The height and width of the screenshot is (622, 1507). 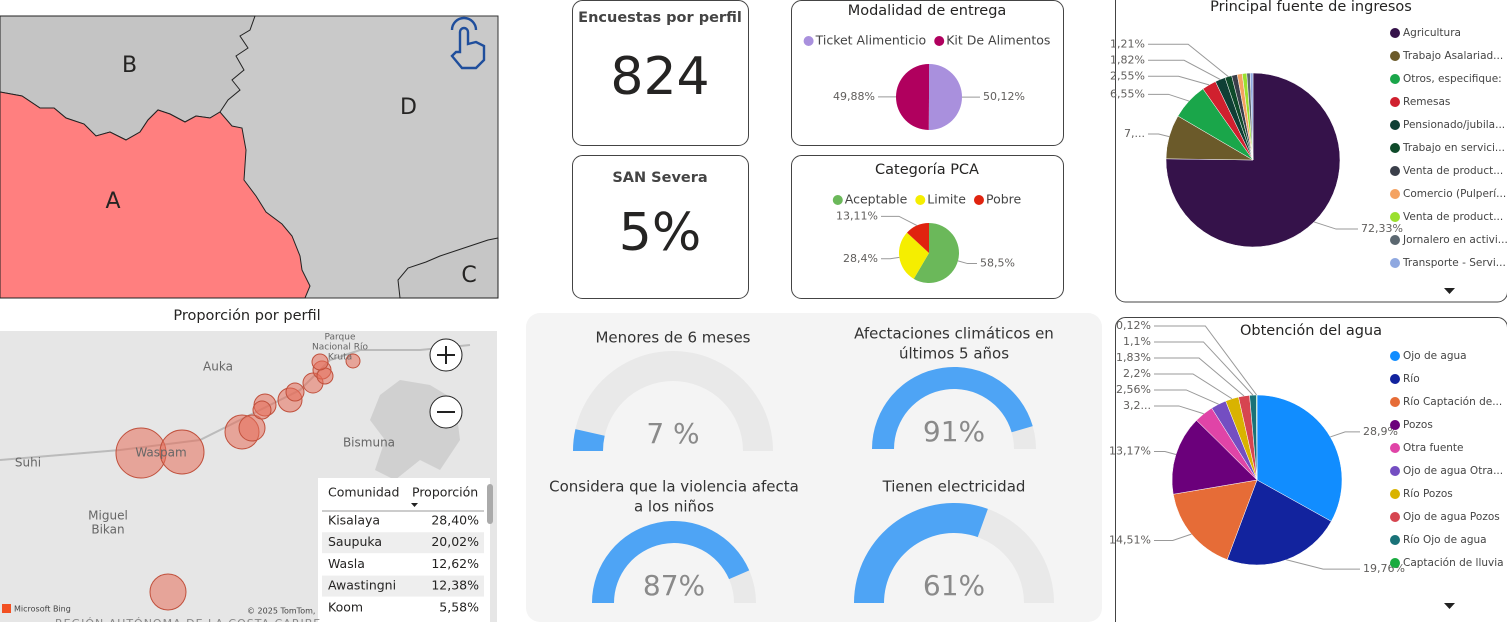 What do you see at coordinates (369, 443) in the screenshot?
I see `place-label: Bismuna` at bounding box center [369, 443].